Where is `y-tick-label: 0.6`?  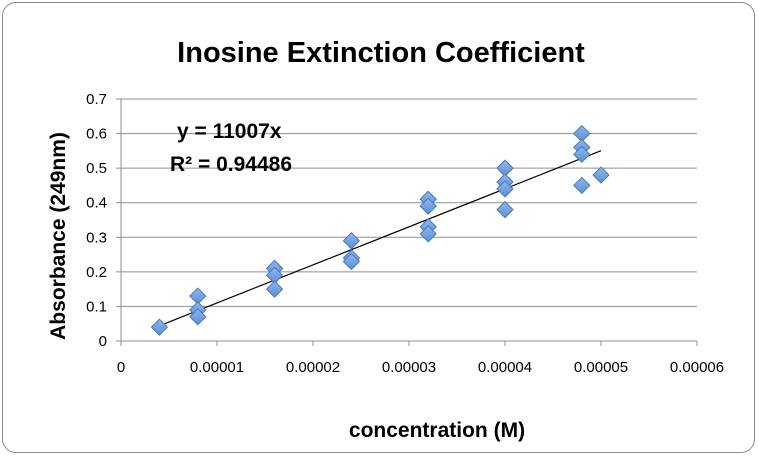
y-tick-label: 0.6 is located at coordinates (96, 134).